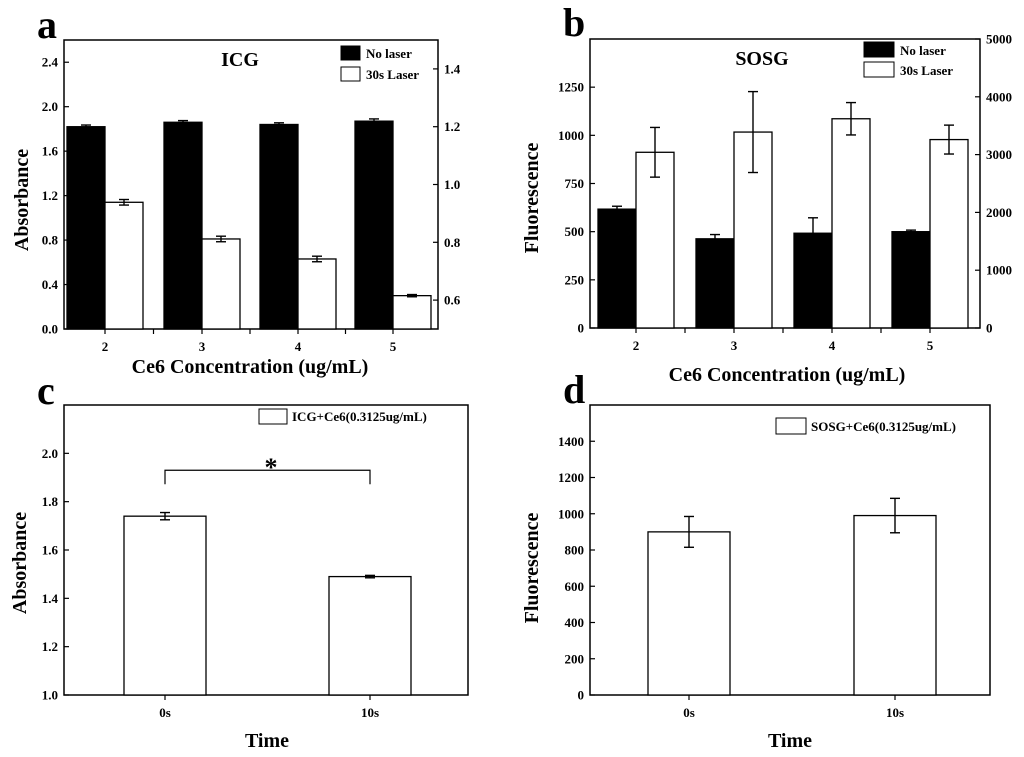  Describe the element at coordinates (202, 346) in the screenshot. I see `panel-a-x-tick-label: 3` at that location.